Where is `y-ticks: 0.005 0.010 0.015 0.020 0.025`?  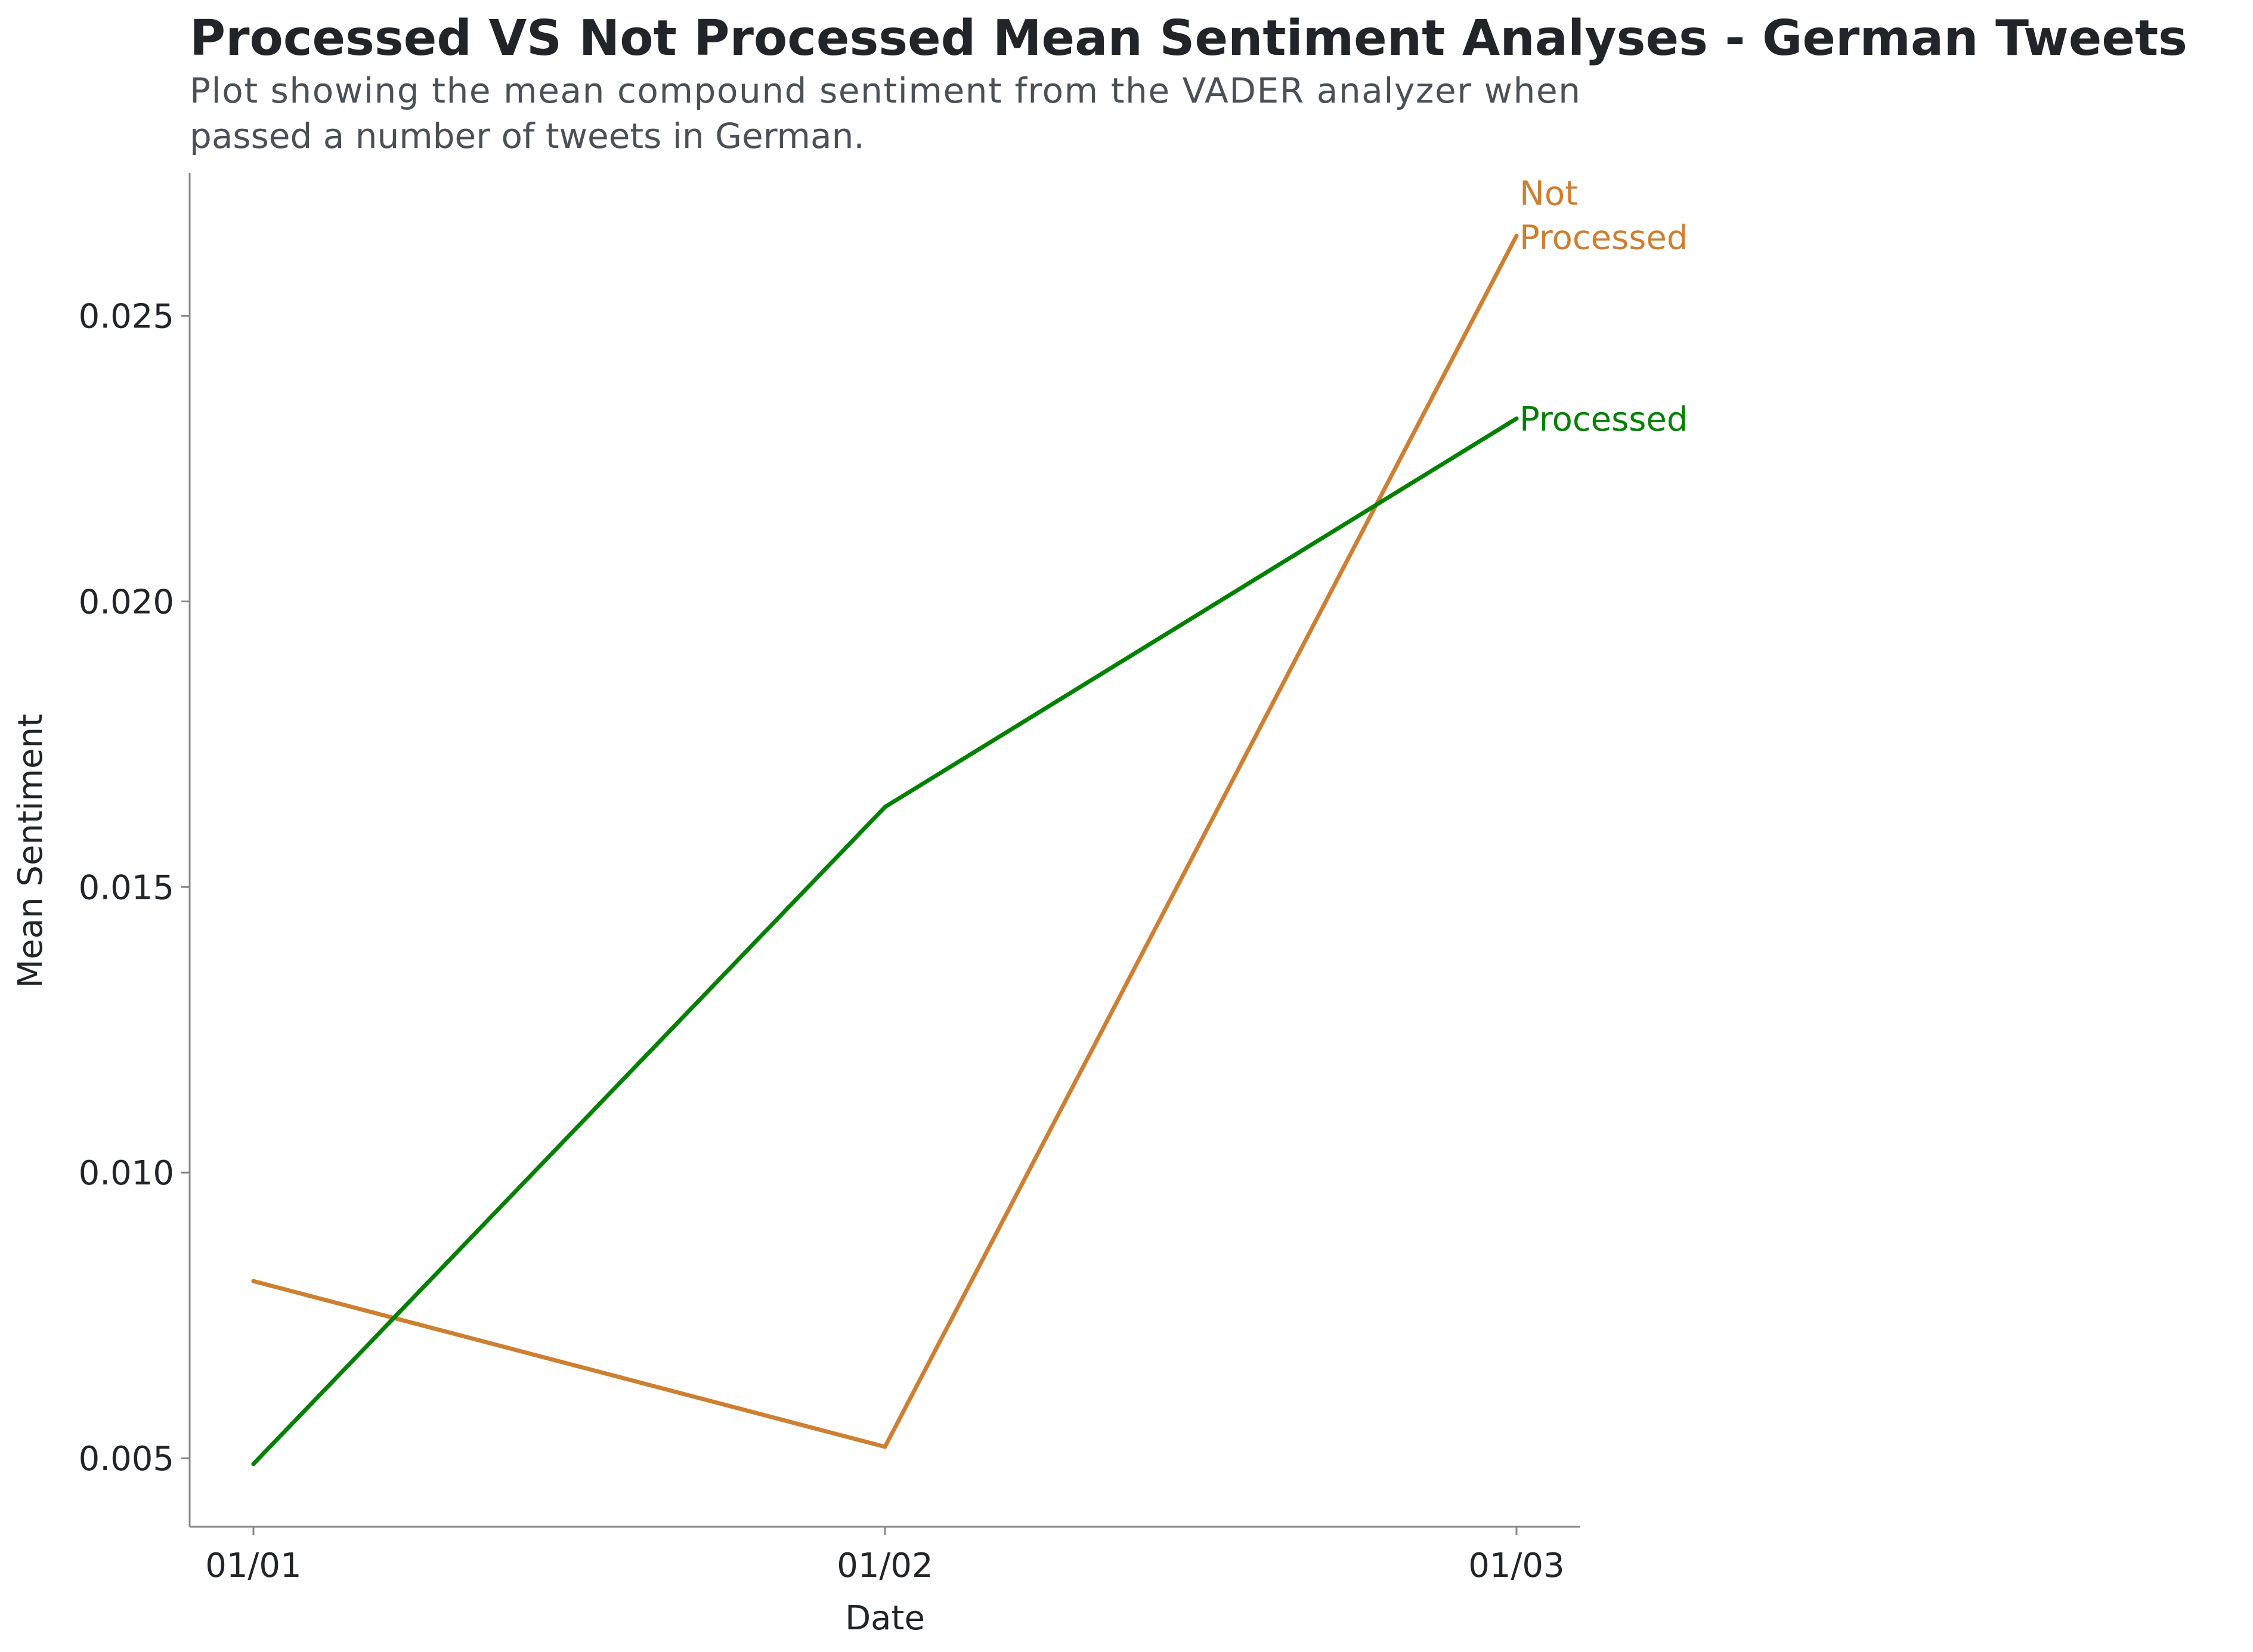 y-ticks: 0.005 0.010 0.015 0.020 0.025 is located at coordinates (134, 887).